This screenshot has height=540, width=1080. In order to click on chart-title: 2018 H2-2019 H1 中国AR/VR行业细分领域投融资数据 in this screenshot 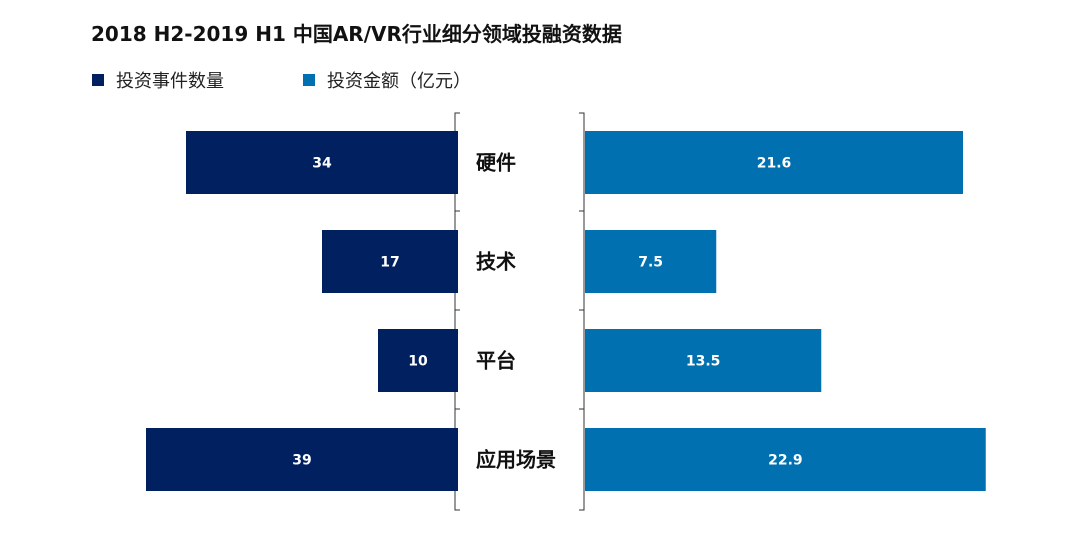, I will do `click(356, 34)`.